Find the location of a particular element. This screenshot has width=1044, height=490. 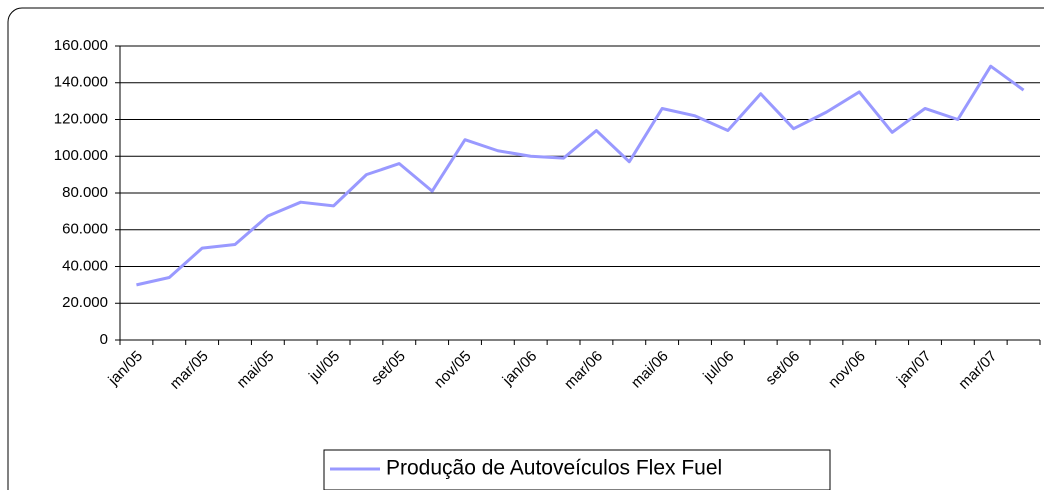

legend-label: Produção de Autoveículos Flex Fuel is located at coordinates (554, 468).